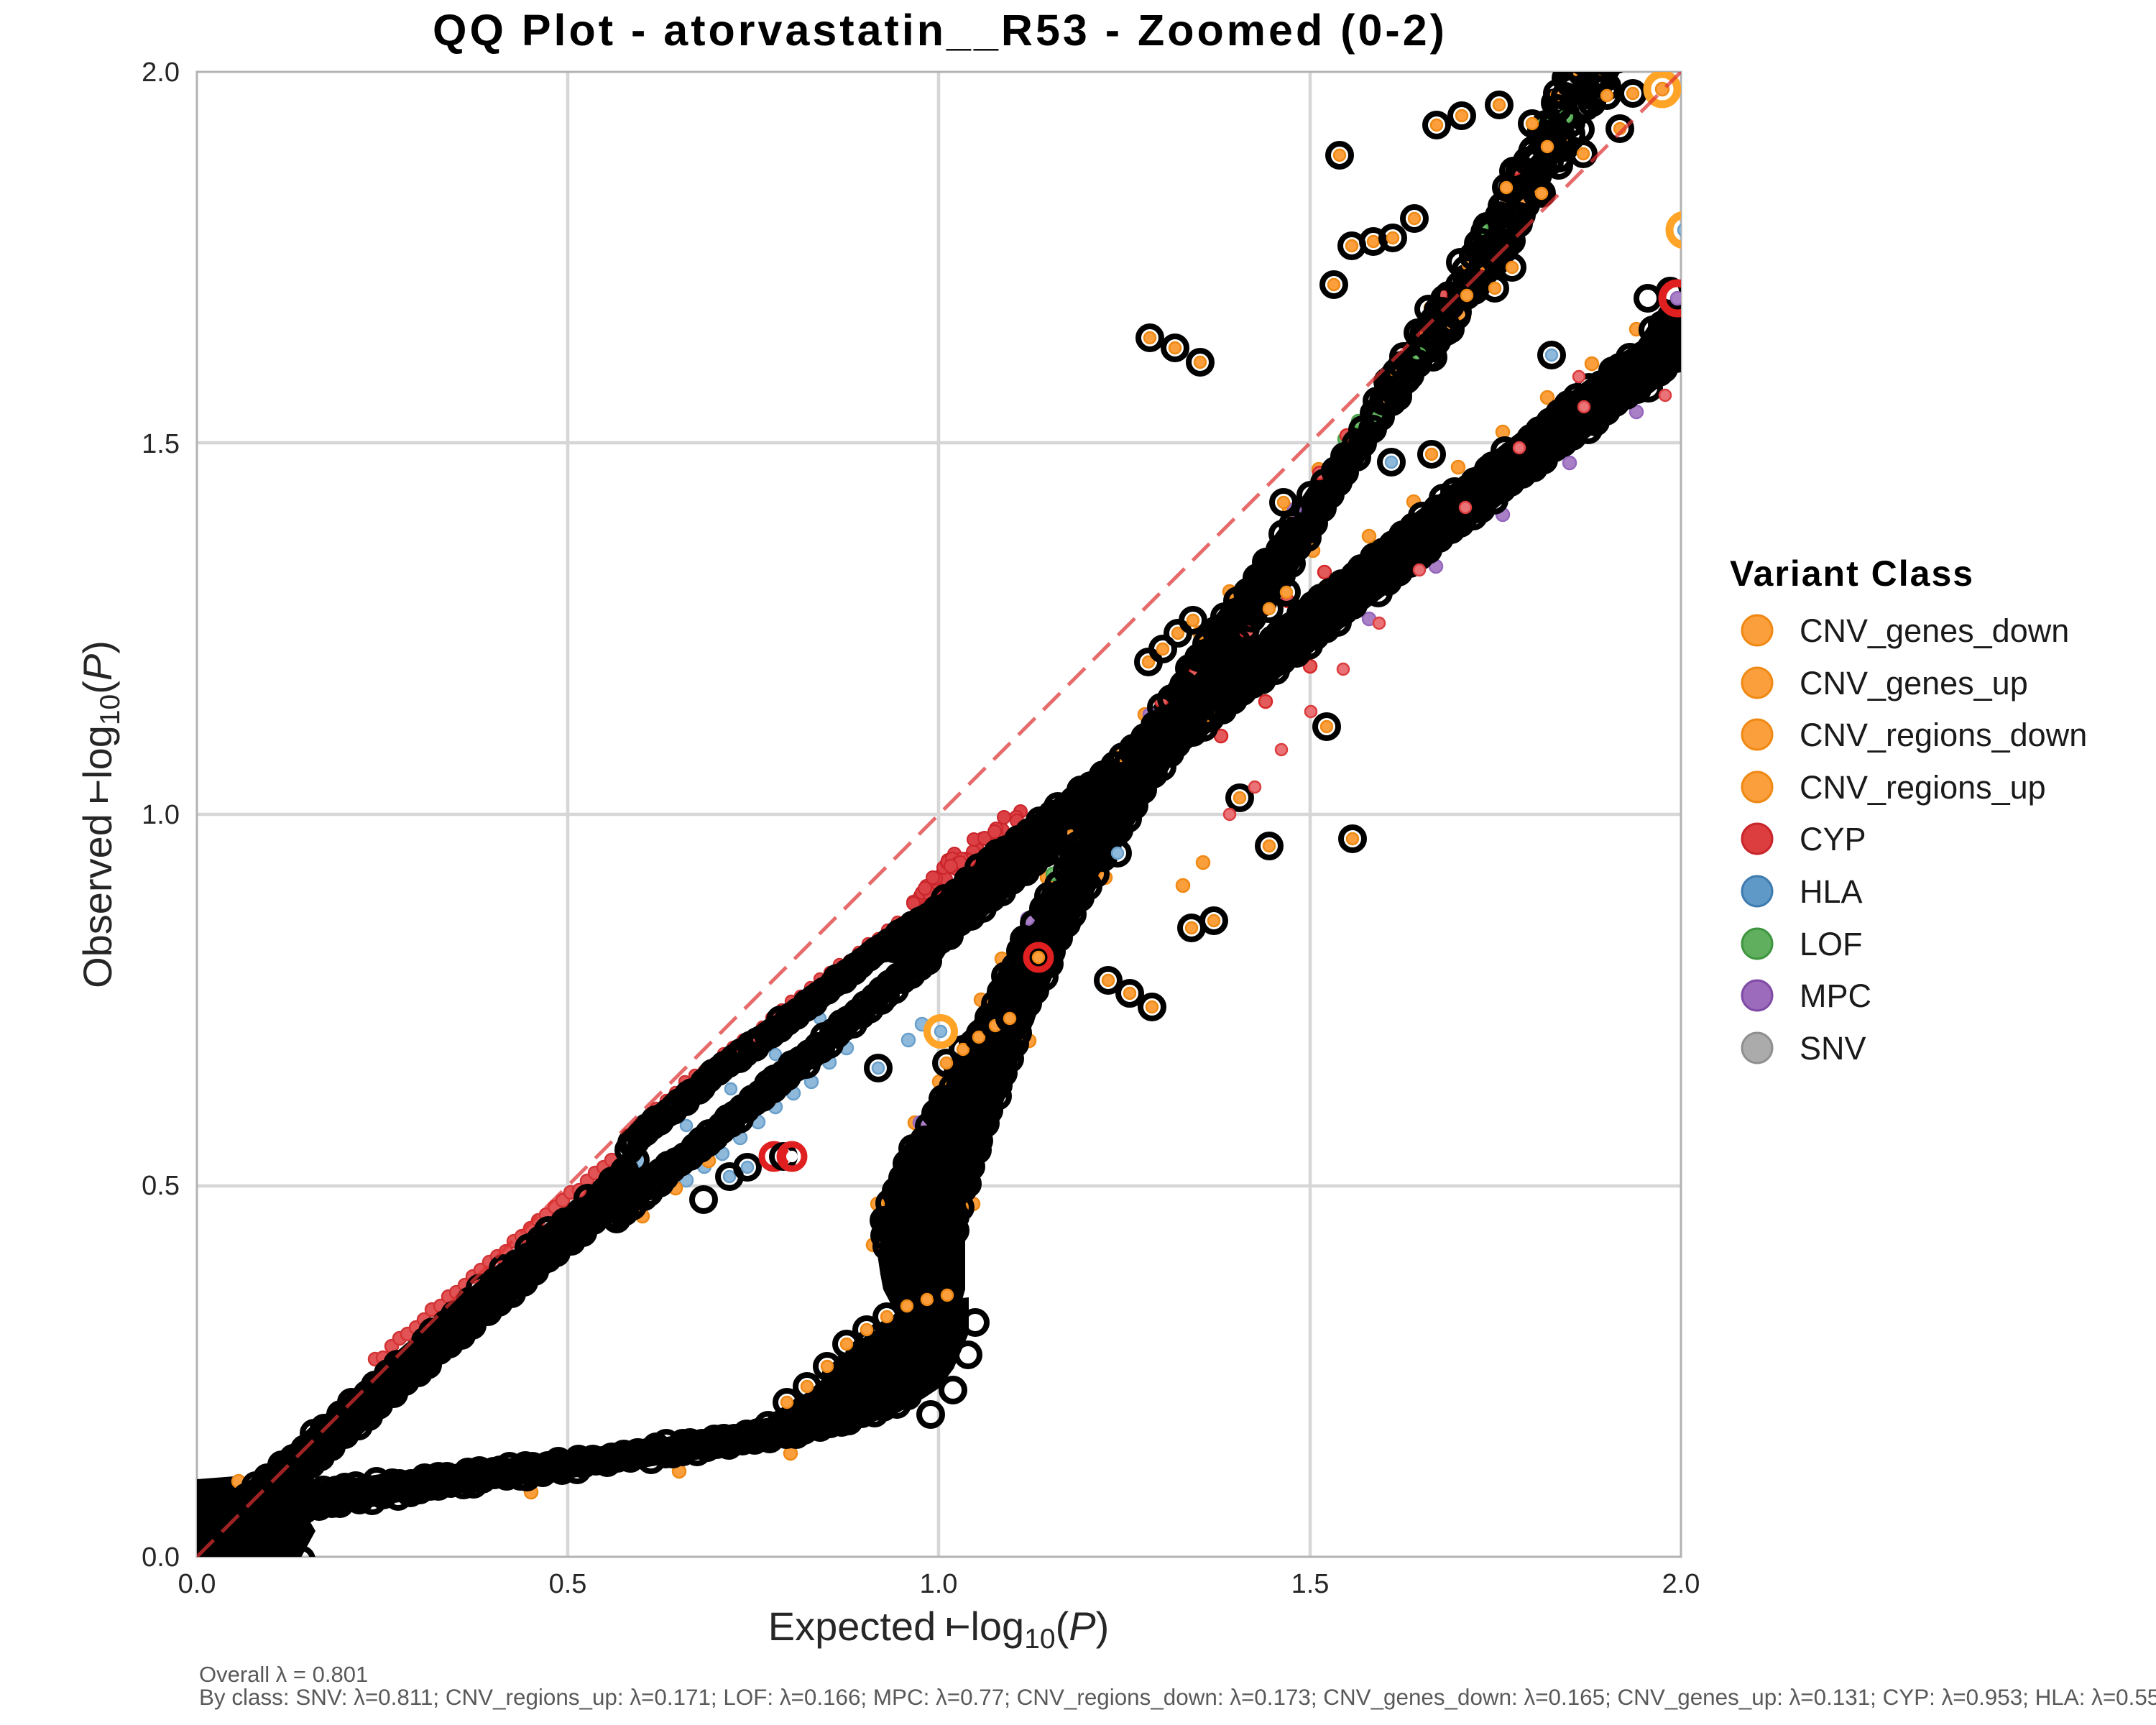 The height and width of the screenshot is (1725, 2156). I want to click on svg-text: HLA, so click(1831, 891).